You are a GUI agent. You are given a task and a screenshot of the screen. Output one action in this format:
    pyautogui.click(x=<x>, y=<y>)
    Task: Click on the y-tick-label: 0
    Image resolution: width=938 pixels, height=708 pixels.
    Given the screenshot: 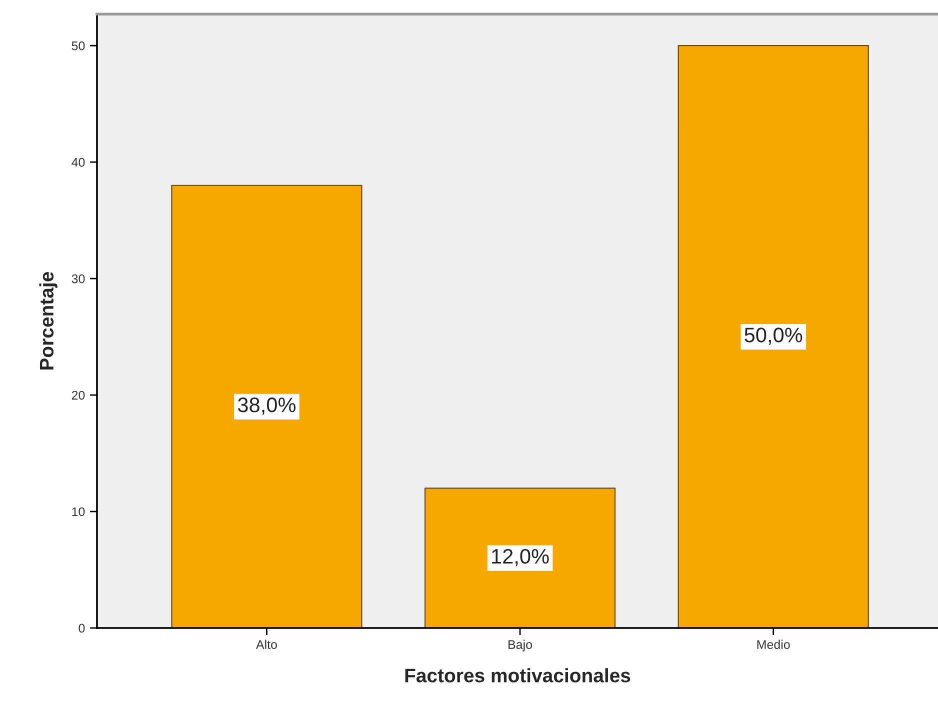 What is the action you would take?
    pyautogui.click(x=81, y=628)
    